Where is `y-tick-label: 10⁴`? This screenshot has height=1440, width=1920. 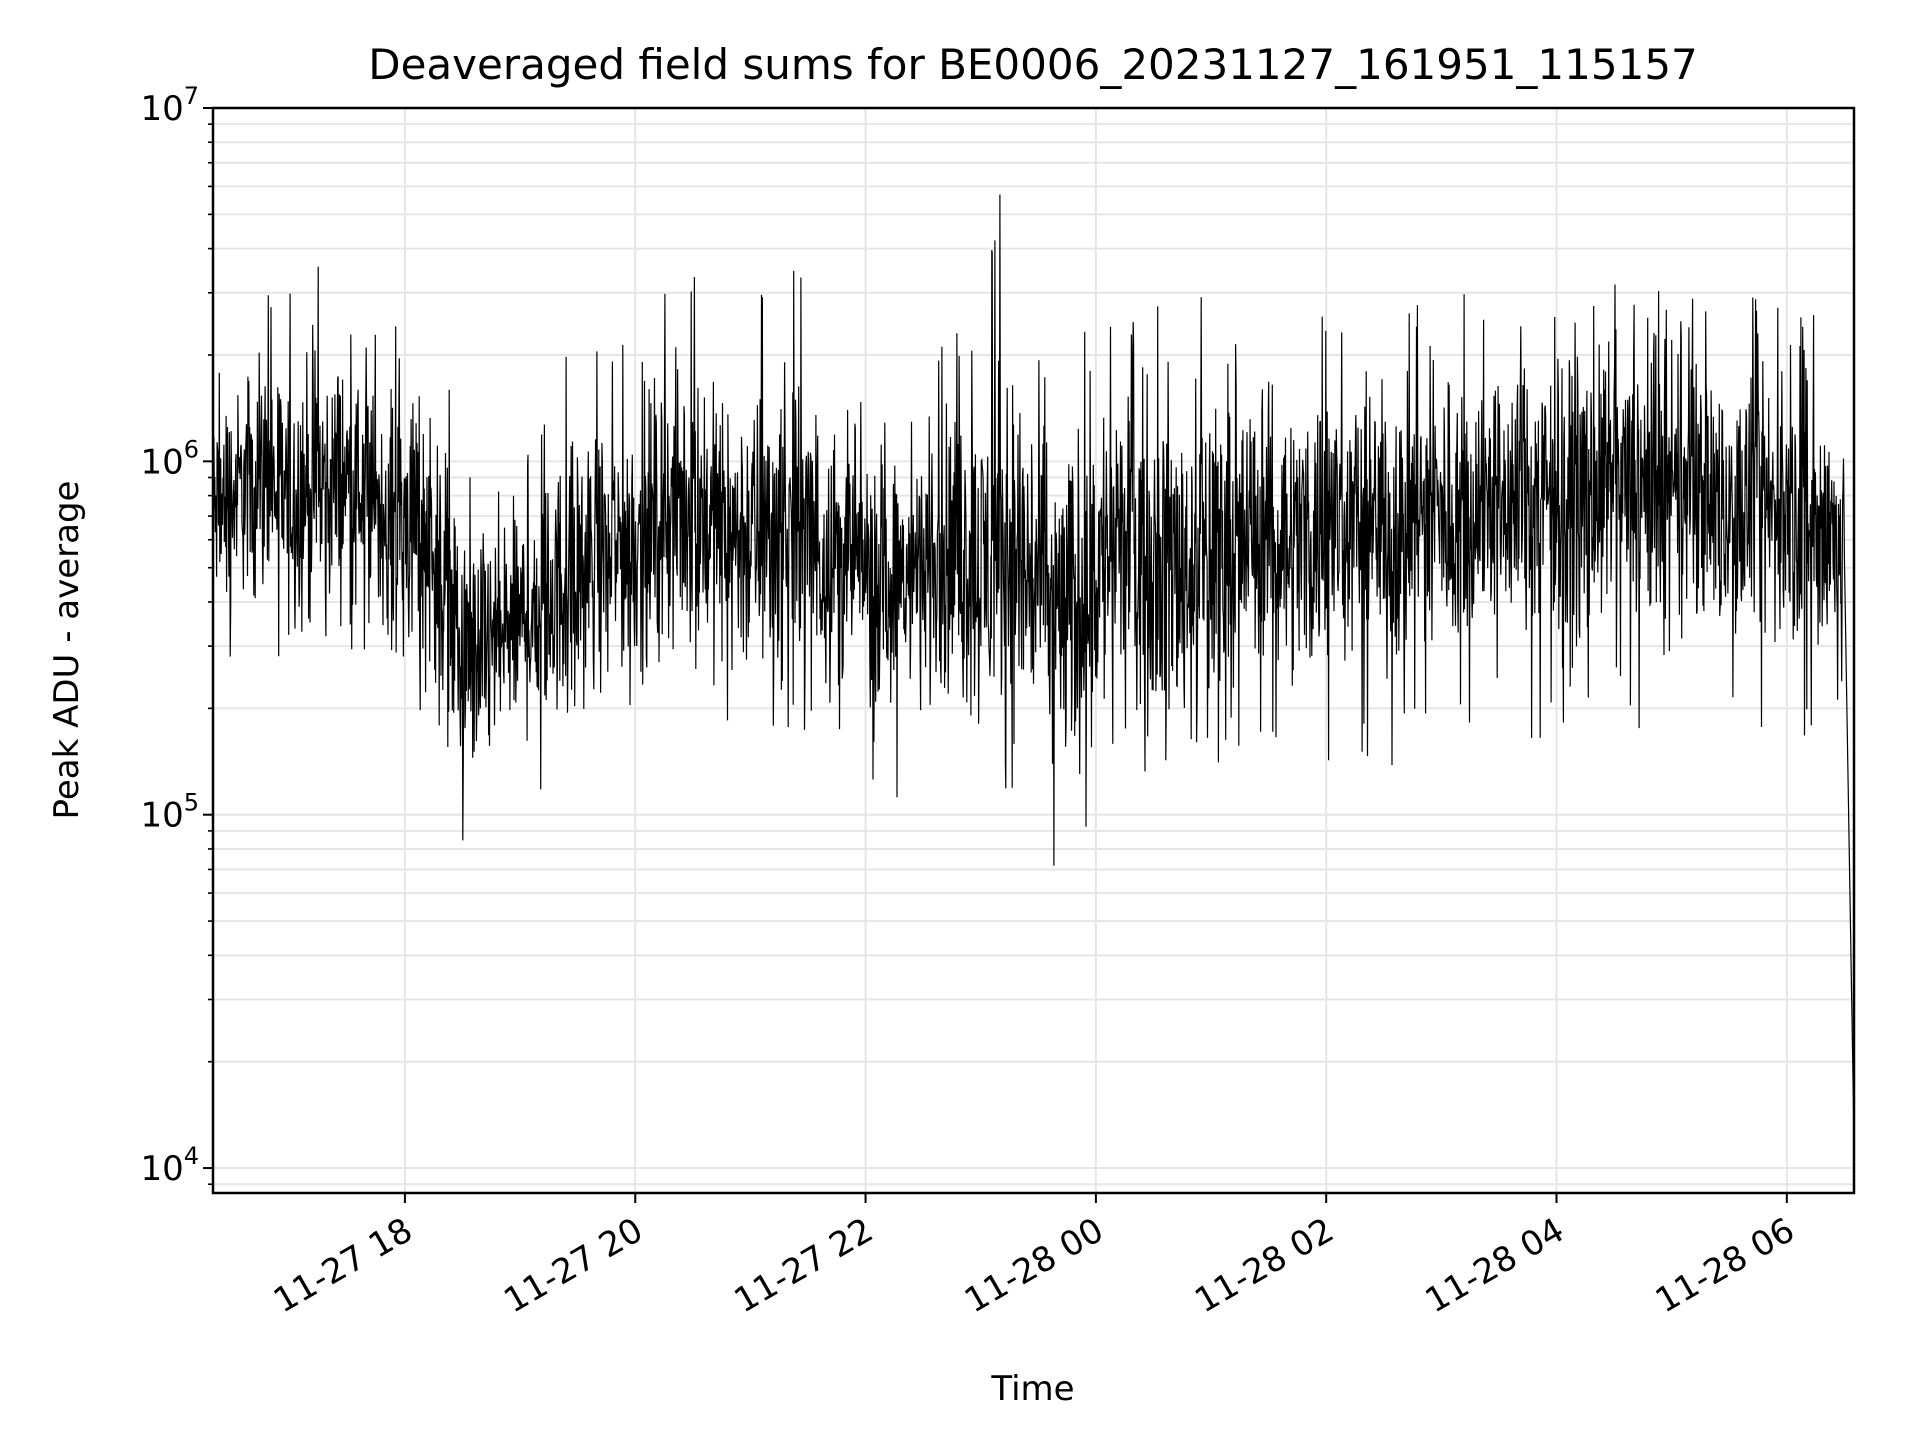 y-tick-label: 10⁴ is located at coordinates (169, 1165).